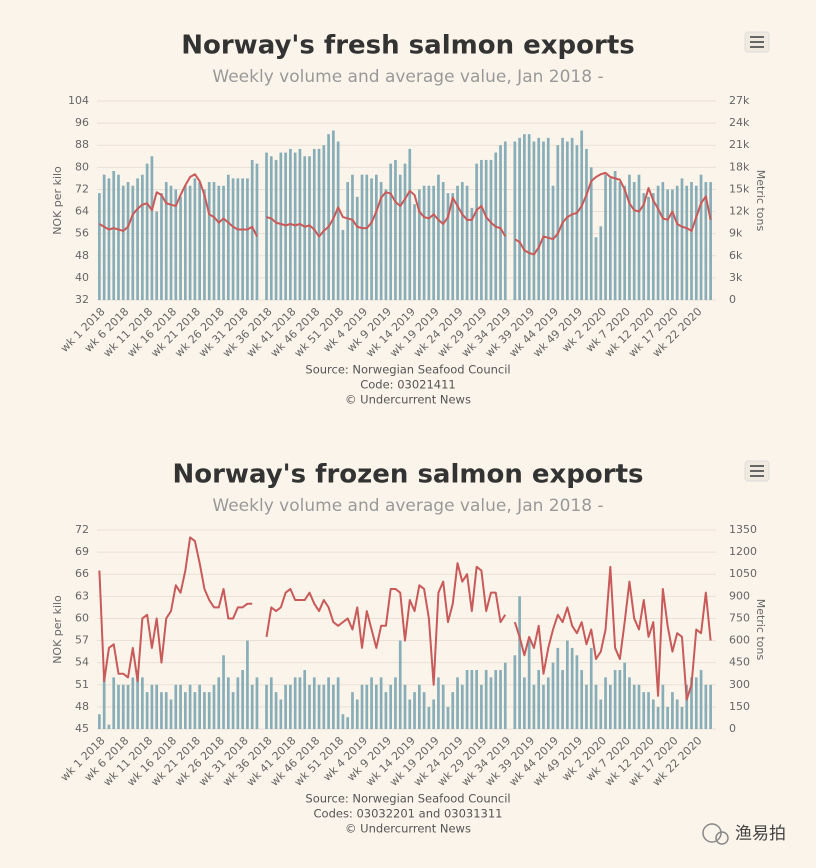 The image size is (816, 868). I want to click on y-tick-label: 40, so click(82, 277).